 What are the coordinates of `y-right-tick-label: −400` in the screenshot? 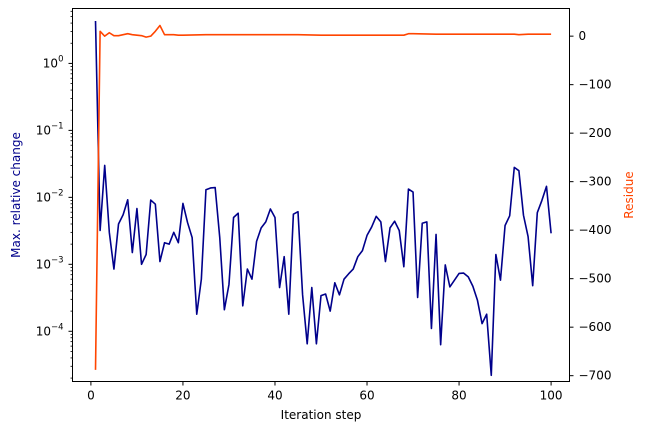 It's located at (595, 230).